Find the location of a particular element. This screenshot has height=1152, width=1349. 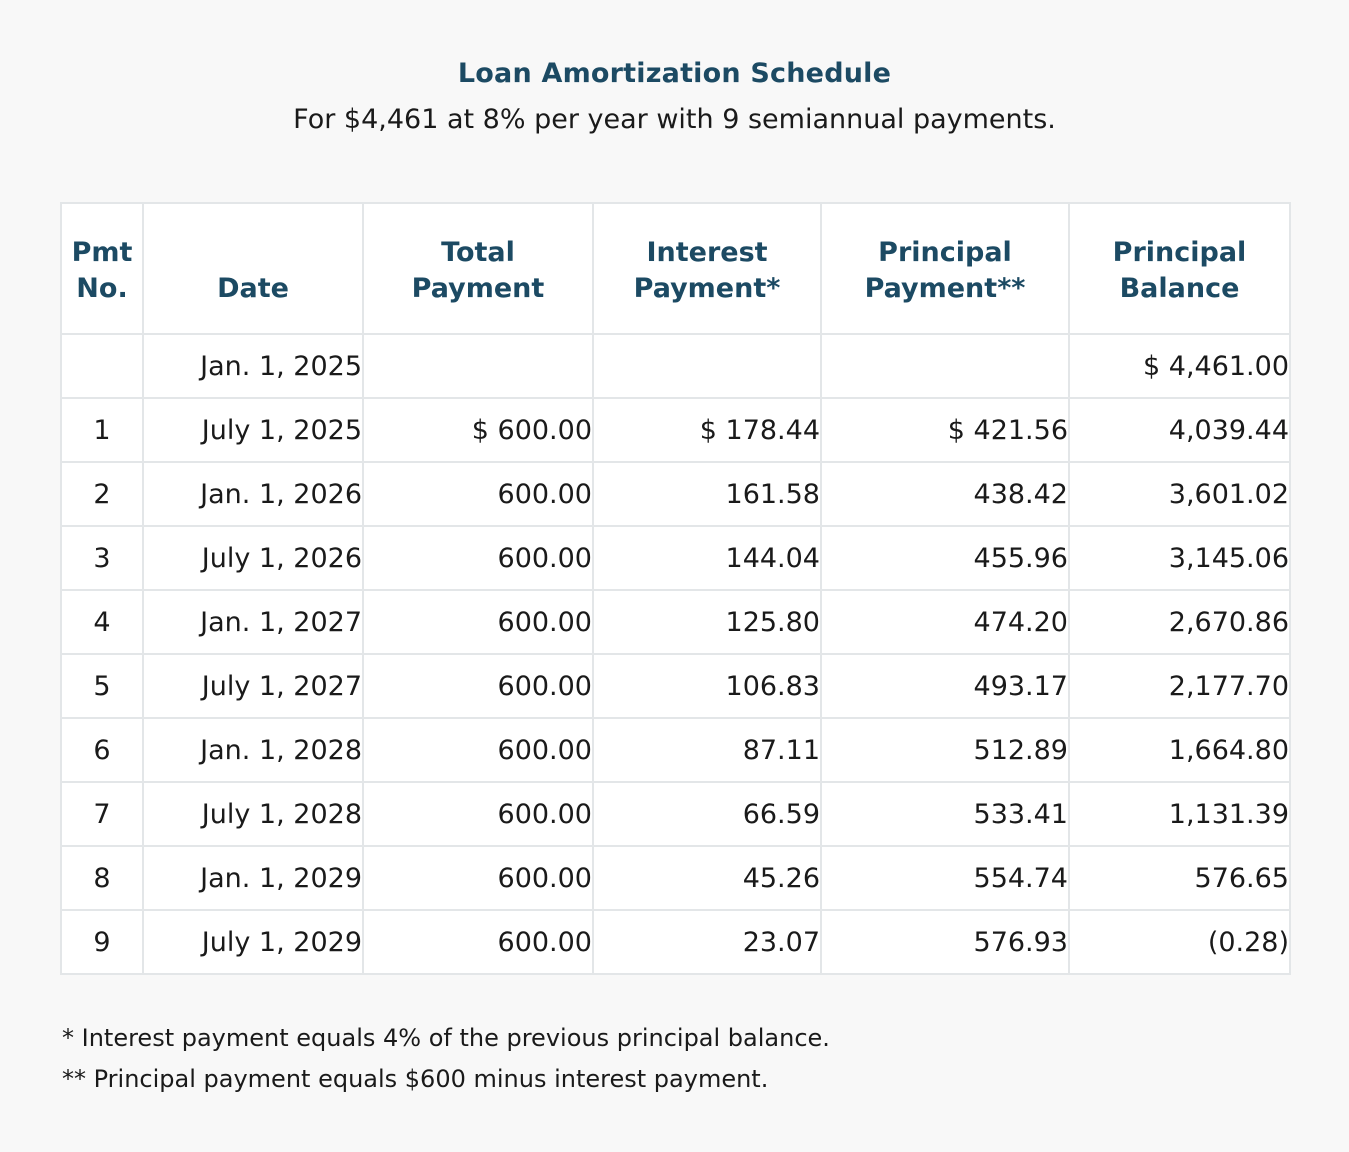

cell-principal-payment: 493.17 is located at coordinates (945, 686).